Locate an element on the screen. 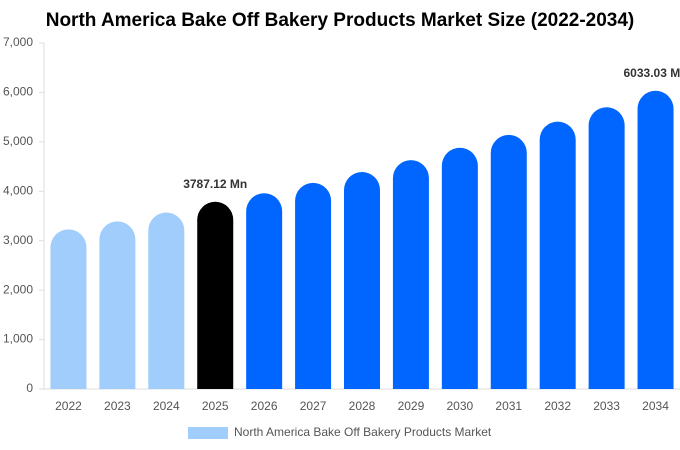 The width and height of the screenshot is (680, 450). x-tick-label: 2025 is located at coordinates (215, 406).